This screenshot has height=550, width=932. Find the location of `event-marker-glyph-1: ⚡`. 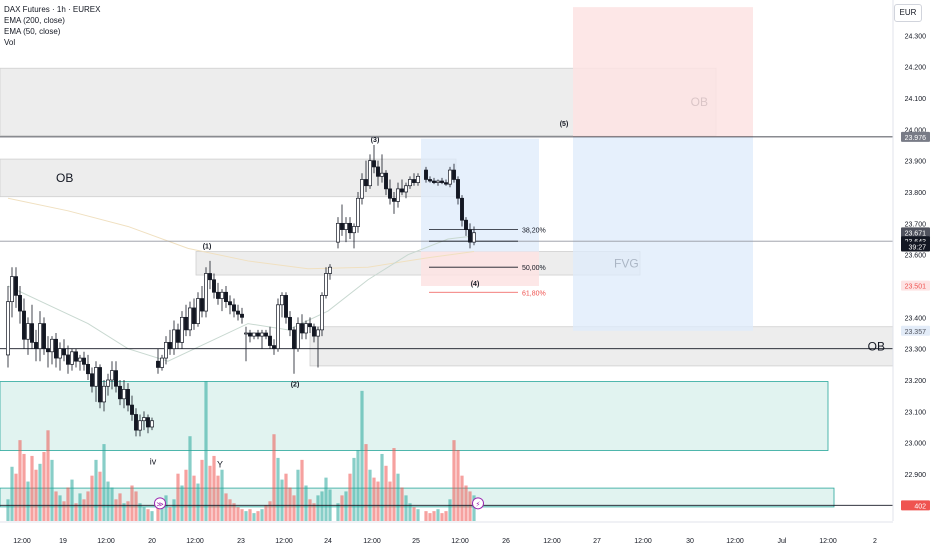

event-marker-glyph-1: ⚡ is located at coordinates (478, 504).